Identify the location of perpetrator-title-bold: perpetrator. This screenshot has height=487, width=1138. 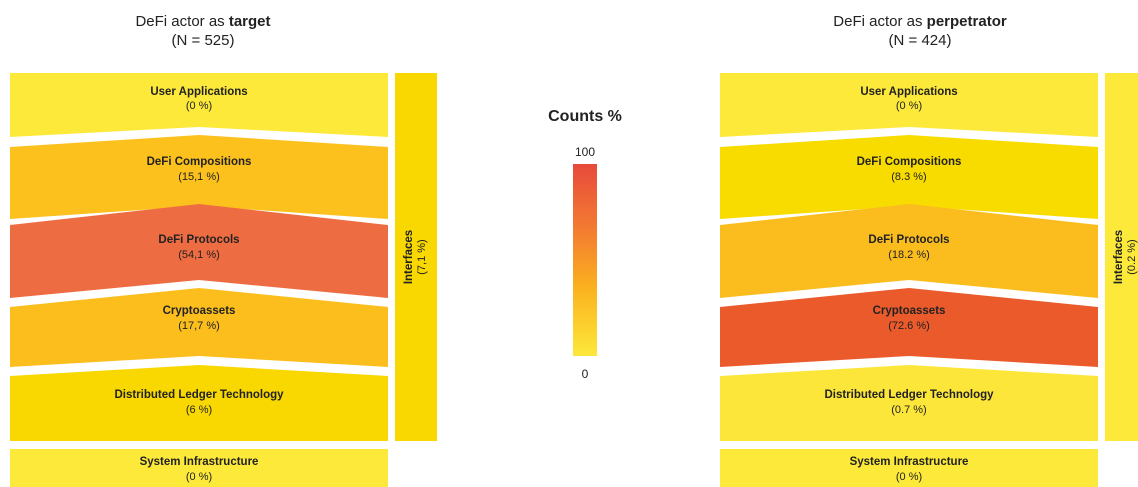
(966, 21).